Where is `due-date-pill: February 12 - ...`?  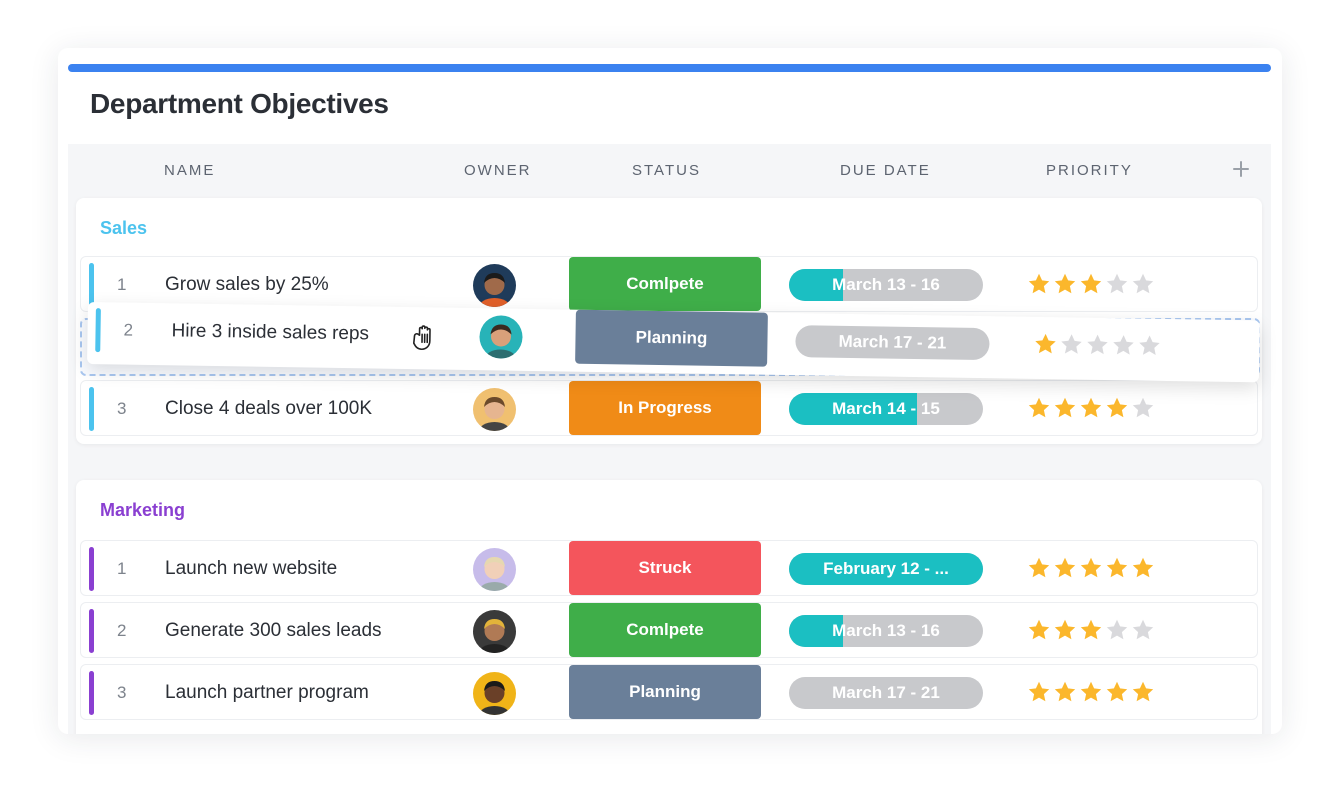
due-date-pill: February 12 - ... is located at coordinates (886, 569).